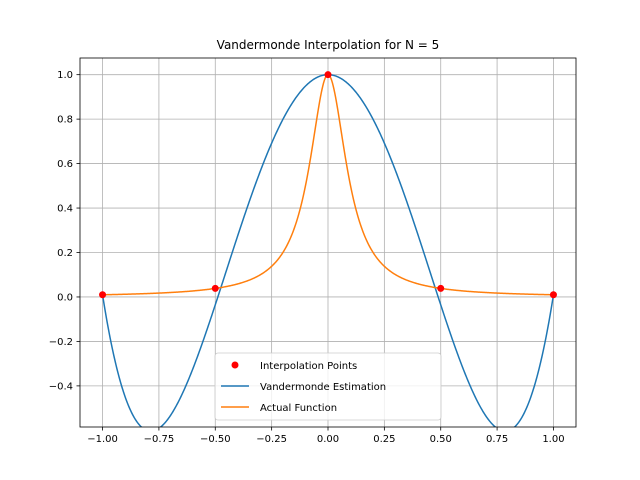  Describe the element at coordinates (308, 366) in the screenshot. I see `legend-label: Interpolation Points` at that location.